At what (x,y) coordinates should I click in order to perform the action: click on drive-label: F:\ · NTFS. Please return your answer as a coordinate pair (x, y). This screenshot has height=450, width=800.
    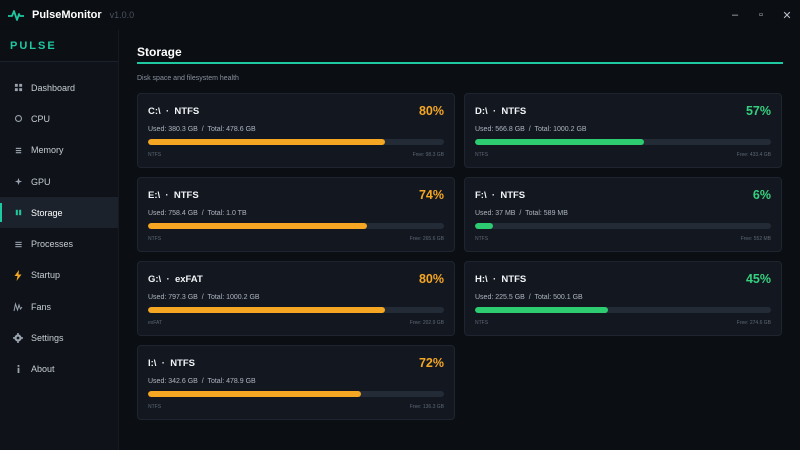
    Looking at the image, I should click on (500, 195).